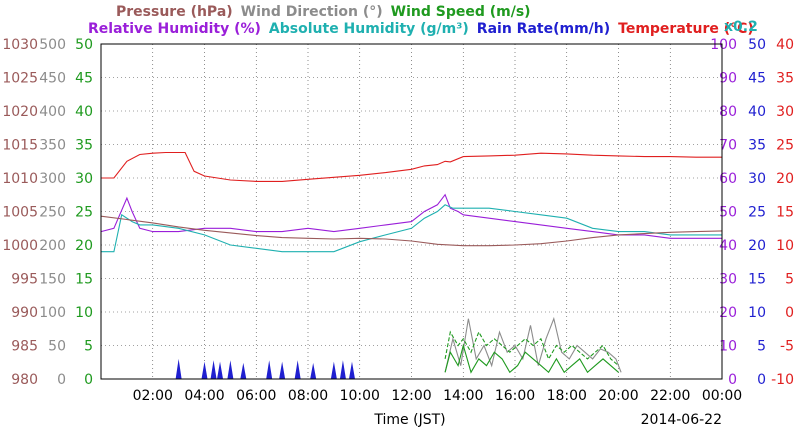 This screenshot has width=800, height=434. Describe the element at coordinates (722, 396) in the screenshot. I see `x-tick-label: 00:00` at that location.